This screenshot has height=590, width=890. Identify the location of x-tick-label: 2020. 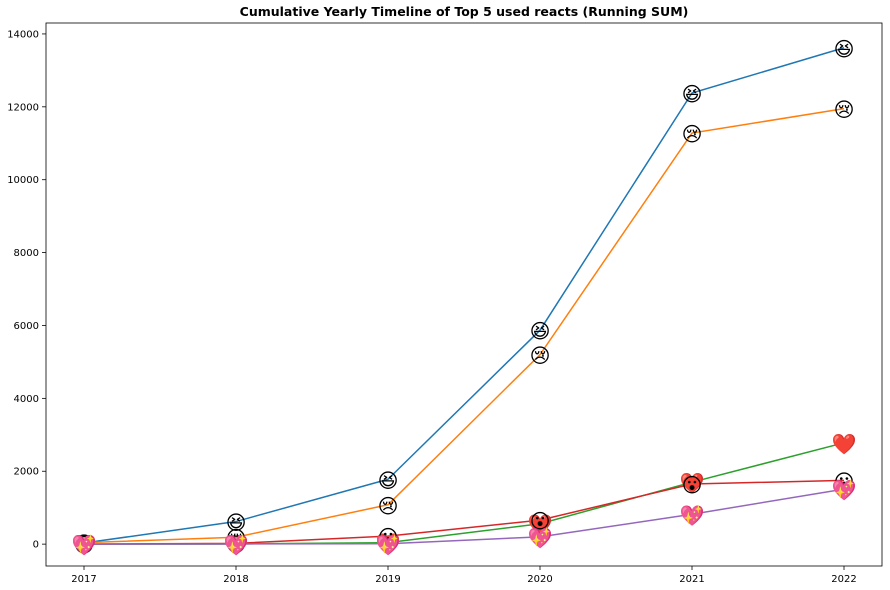
(539, 579).